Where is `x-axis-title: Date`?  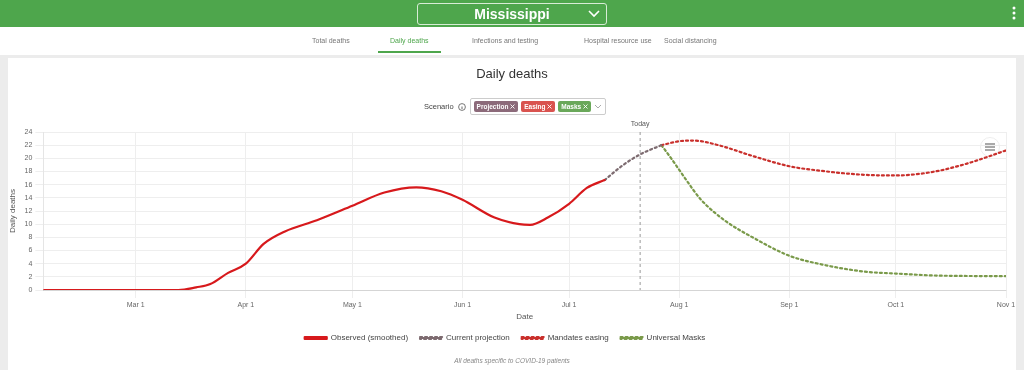 x-axis-title: Date is located at coordinates (525, 317).